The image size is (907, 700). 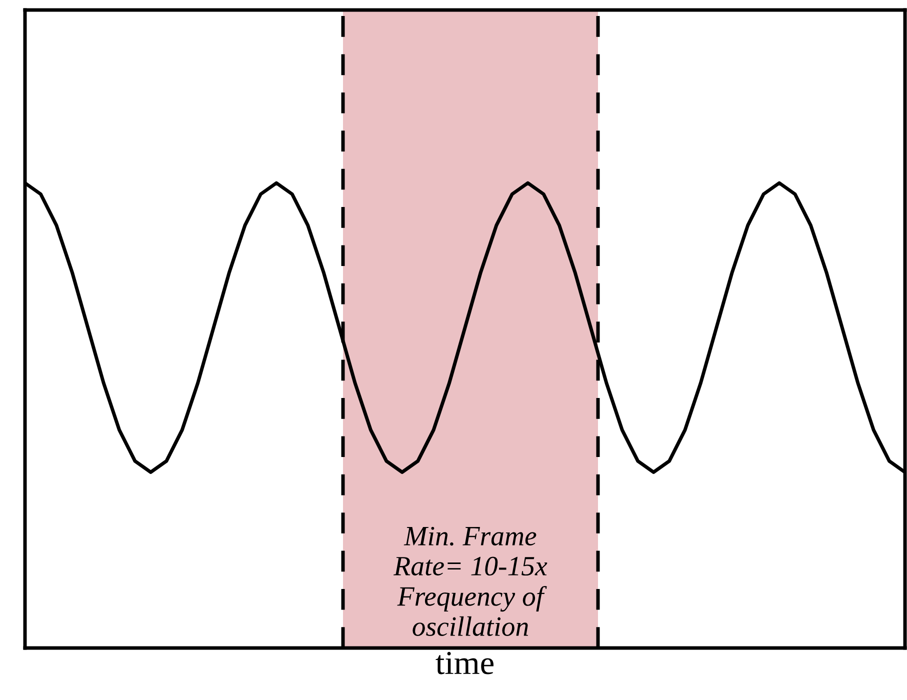 What do you see at coordinates (465, 663) in the screenshot?
I see `x-axis-title: time` at bounding box center [465, 663].